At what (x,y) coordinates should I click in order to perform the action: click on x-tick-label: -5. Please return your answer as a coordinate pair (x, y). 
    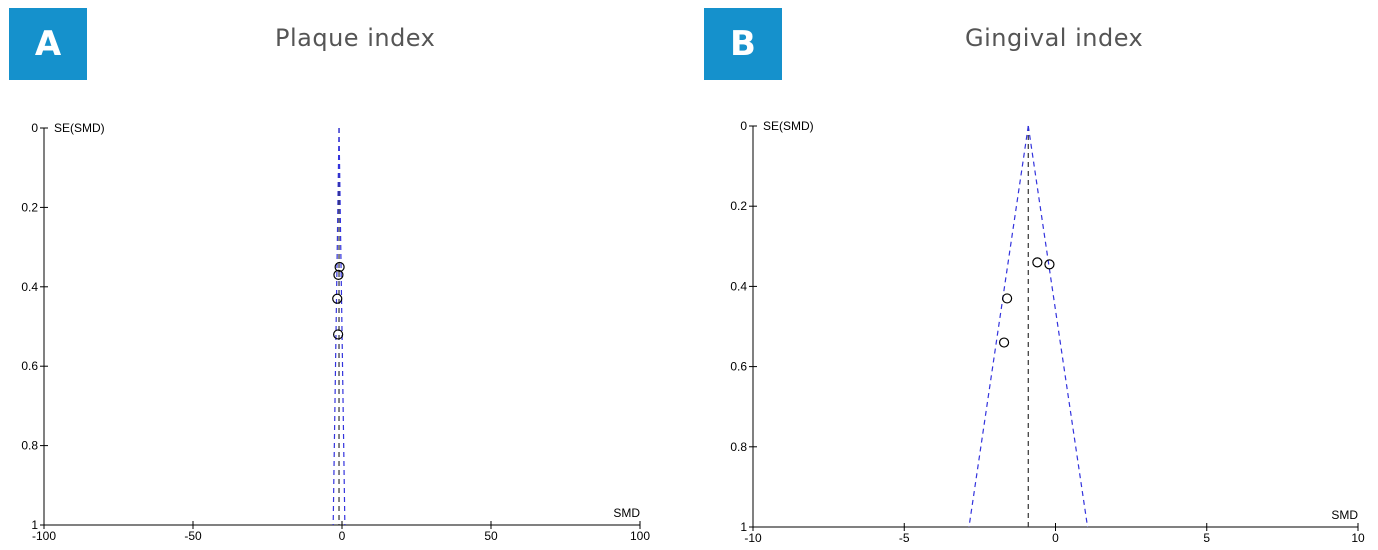
    Looking at the image, I should click on (904, 538).